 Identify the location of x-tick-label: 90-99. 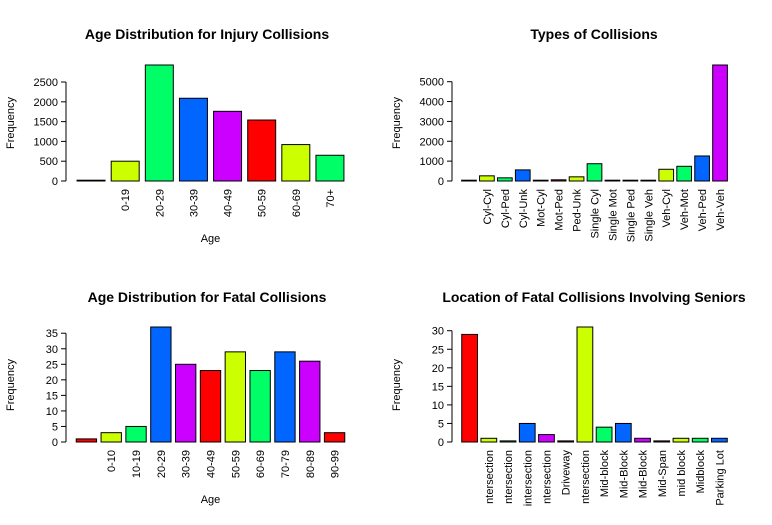
(336, 464).